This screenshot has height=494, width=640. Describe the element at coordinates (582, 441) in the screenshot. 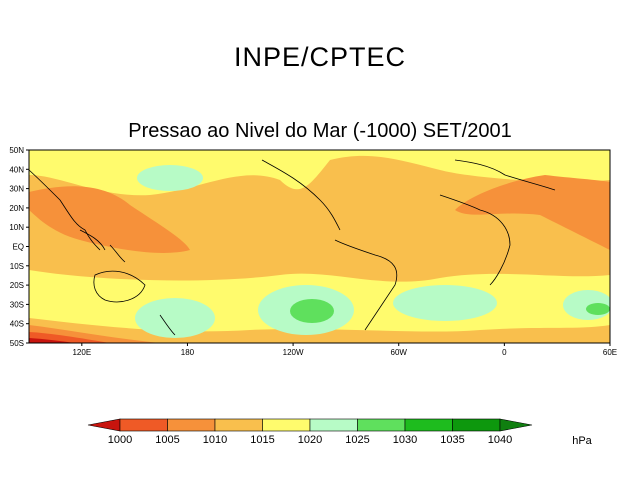

I see `colorbar-unit: hPa` at that location.